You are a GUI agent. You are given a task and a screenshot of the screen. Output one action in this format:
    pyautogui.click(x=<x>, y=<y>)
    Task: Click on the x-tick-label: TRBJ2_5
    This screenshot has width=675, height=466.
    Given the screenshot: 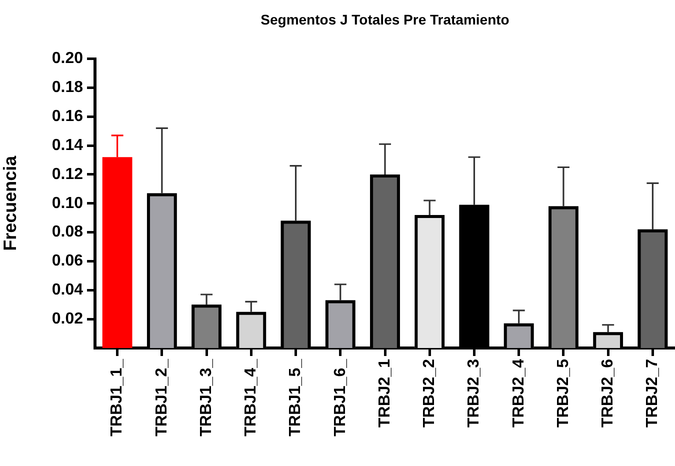 What is the action you would take?
    pyautogui.click(x=563, y=393)
    